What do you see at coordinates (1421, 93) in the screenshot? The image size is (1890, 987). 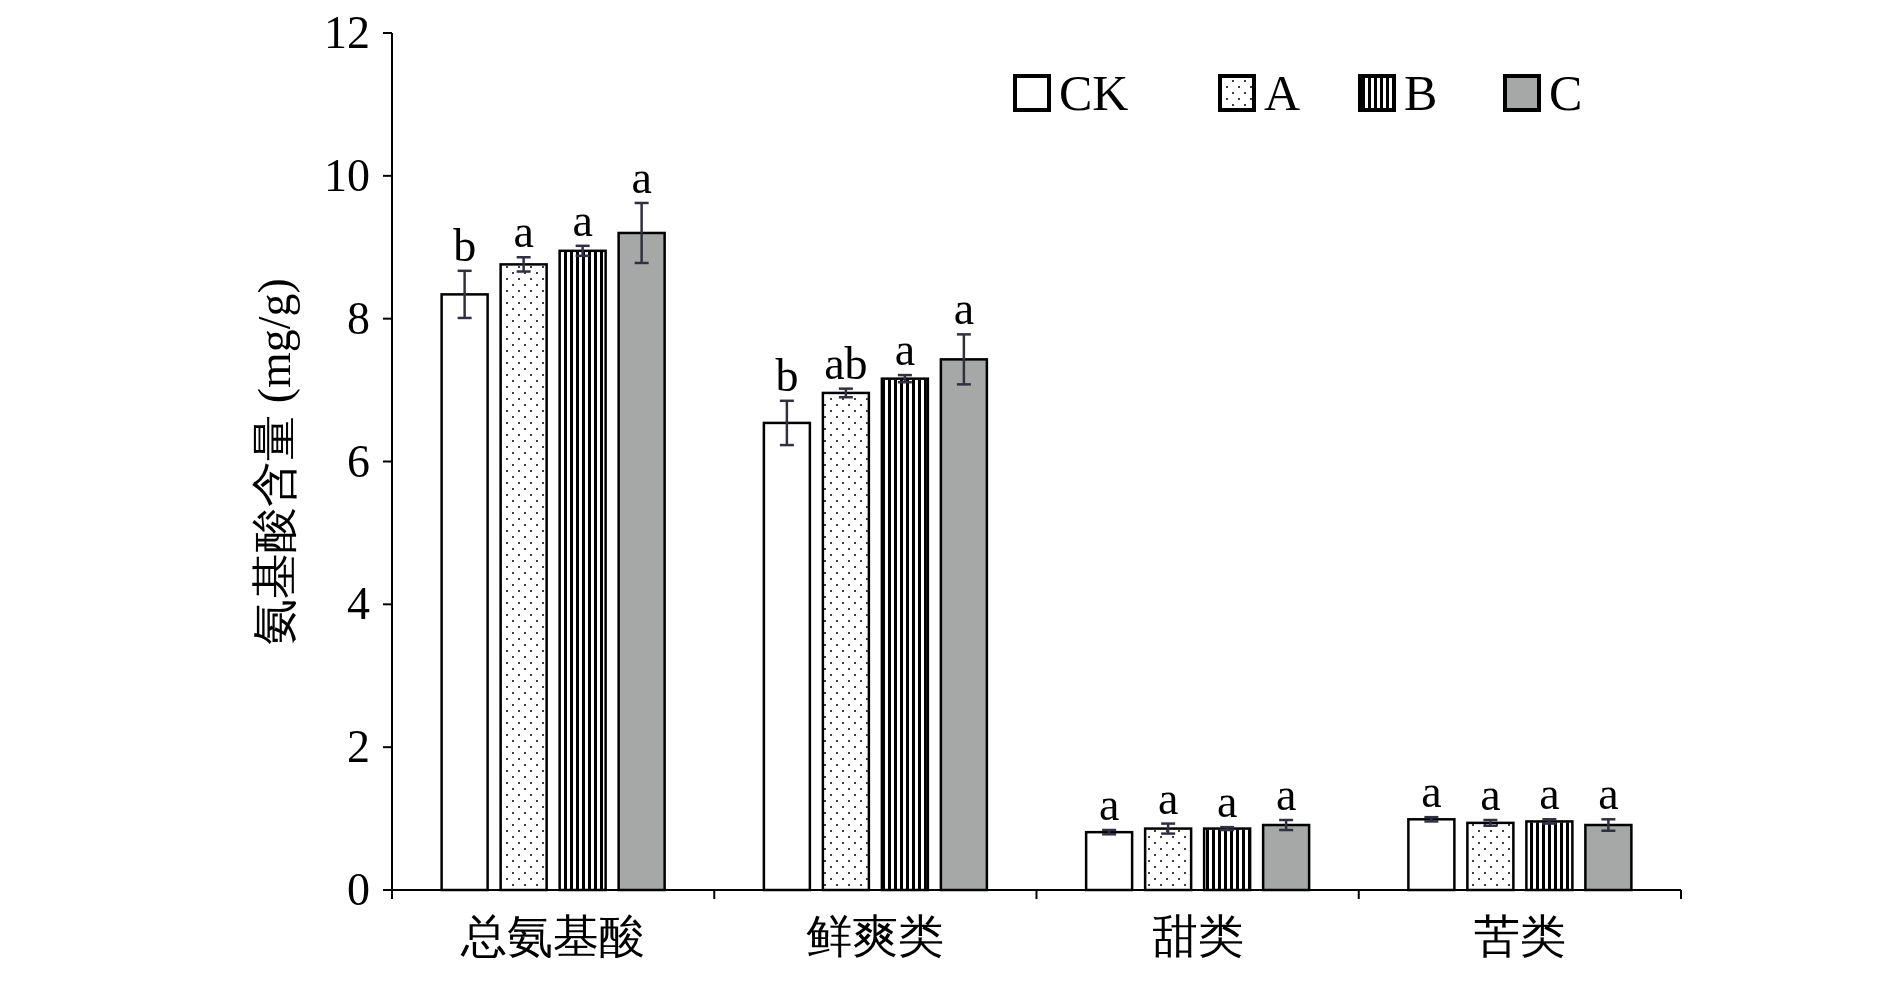 I see `legend-label: B` at bounding box center [1421, 93].